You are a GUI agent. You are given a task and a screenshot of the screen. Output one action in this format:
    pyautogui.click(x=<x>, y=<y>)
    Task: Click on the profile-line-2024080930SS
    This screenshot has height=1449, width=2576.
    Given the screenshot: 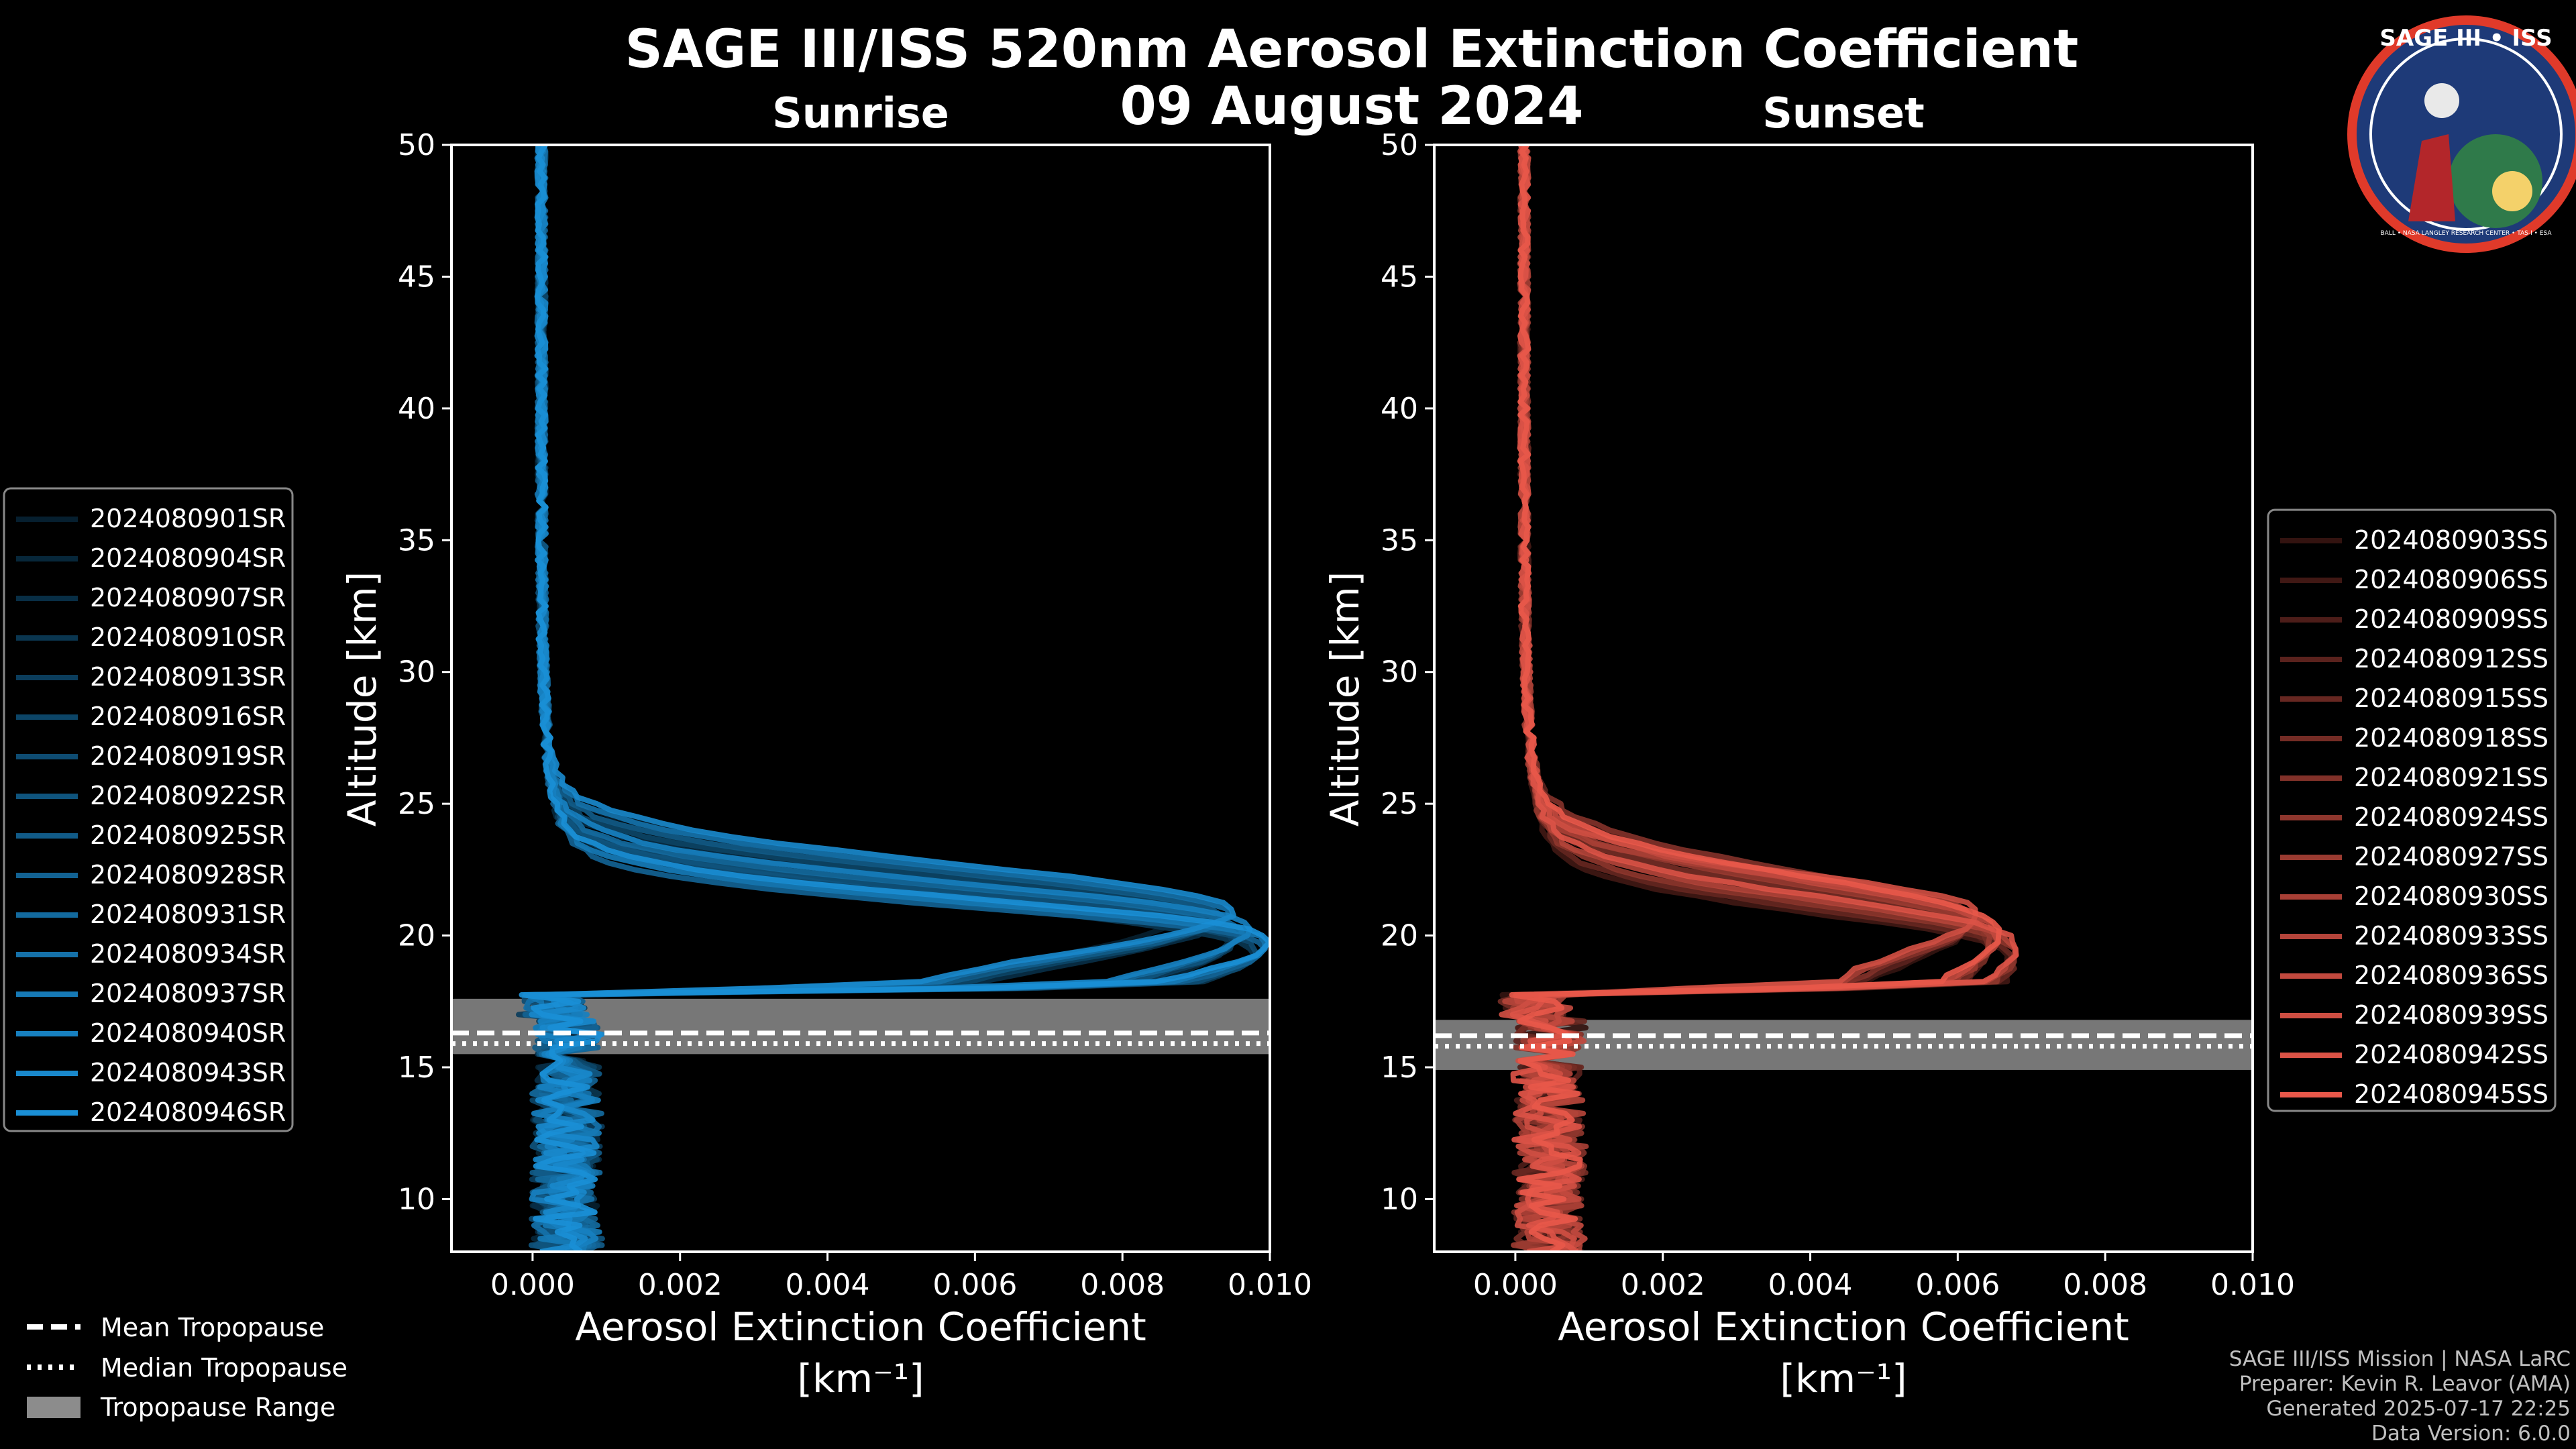 What is the action you would take?
    pyautogui.click(x=1745, y=698)
    